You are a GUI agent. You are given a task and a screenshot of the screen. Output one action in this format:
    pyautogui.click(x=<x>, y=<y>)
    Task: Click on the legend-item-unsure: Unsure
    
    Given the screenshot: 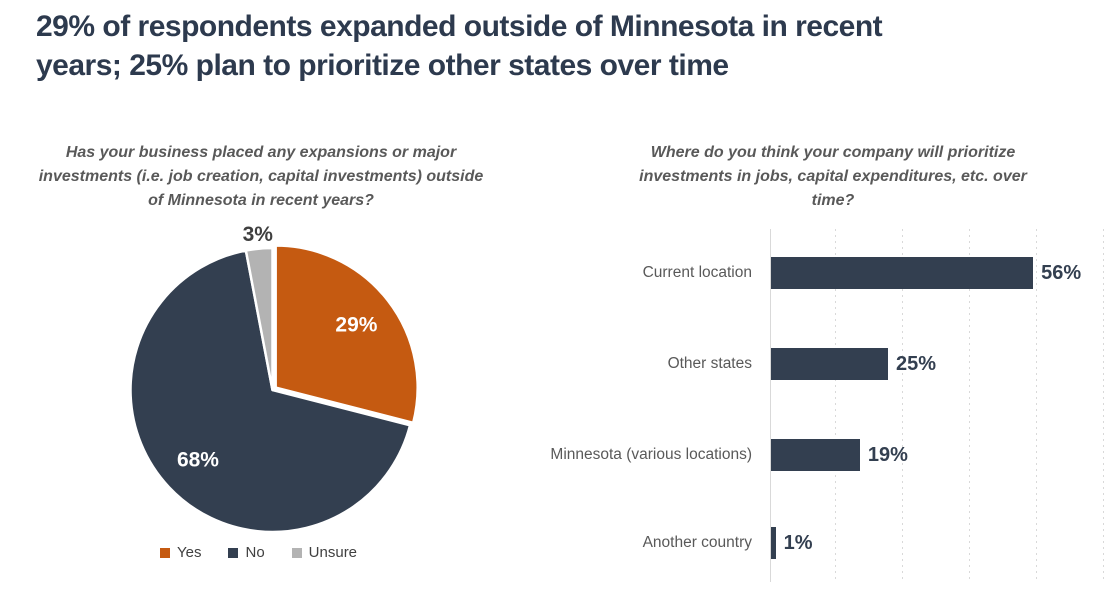 What is the action you would take?
    pyautogui.click(x=324, y=552)
    